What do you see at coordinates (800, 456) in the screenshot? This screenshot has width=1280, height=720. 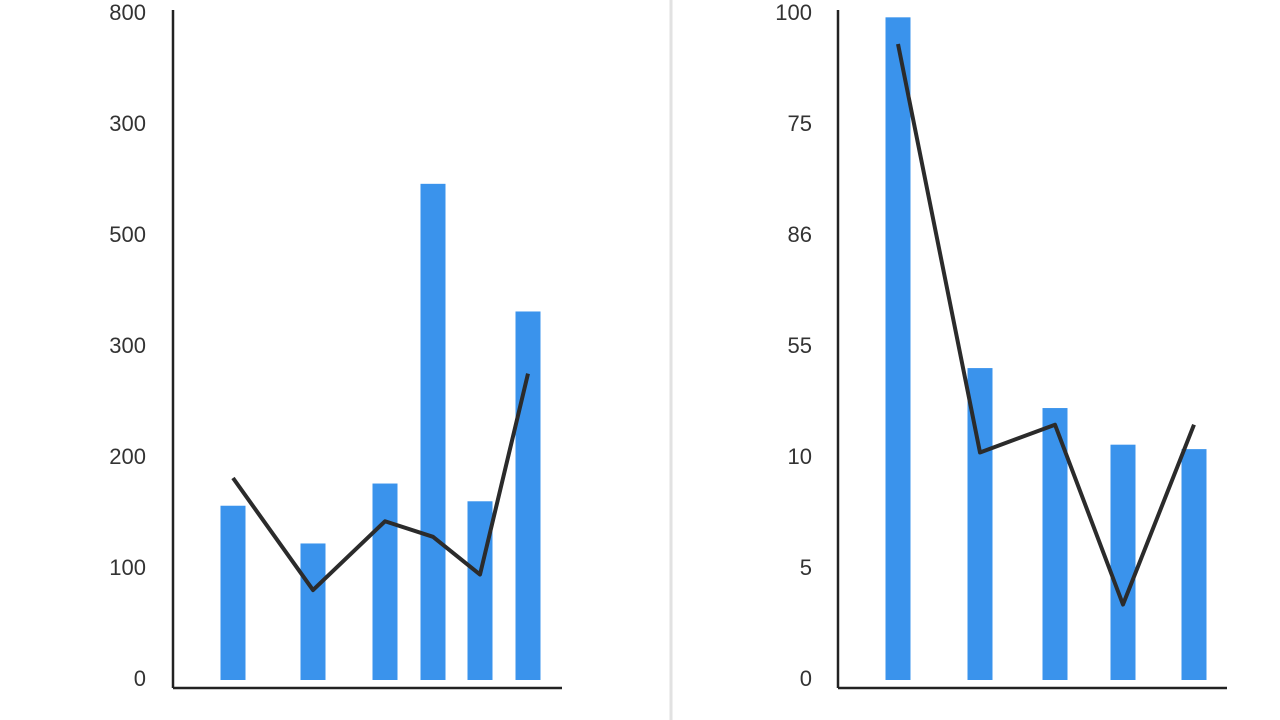 I see `y-tick-label: 10` at bounding box center [800, 456].